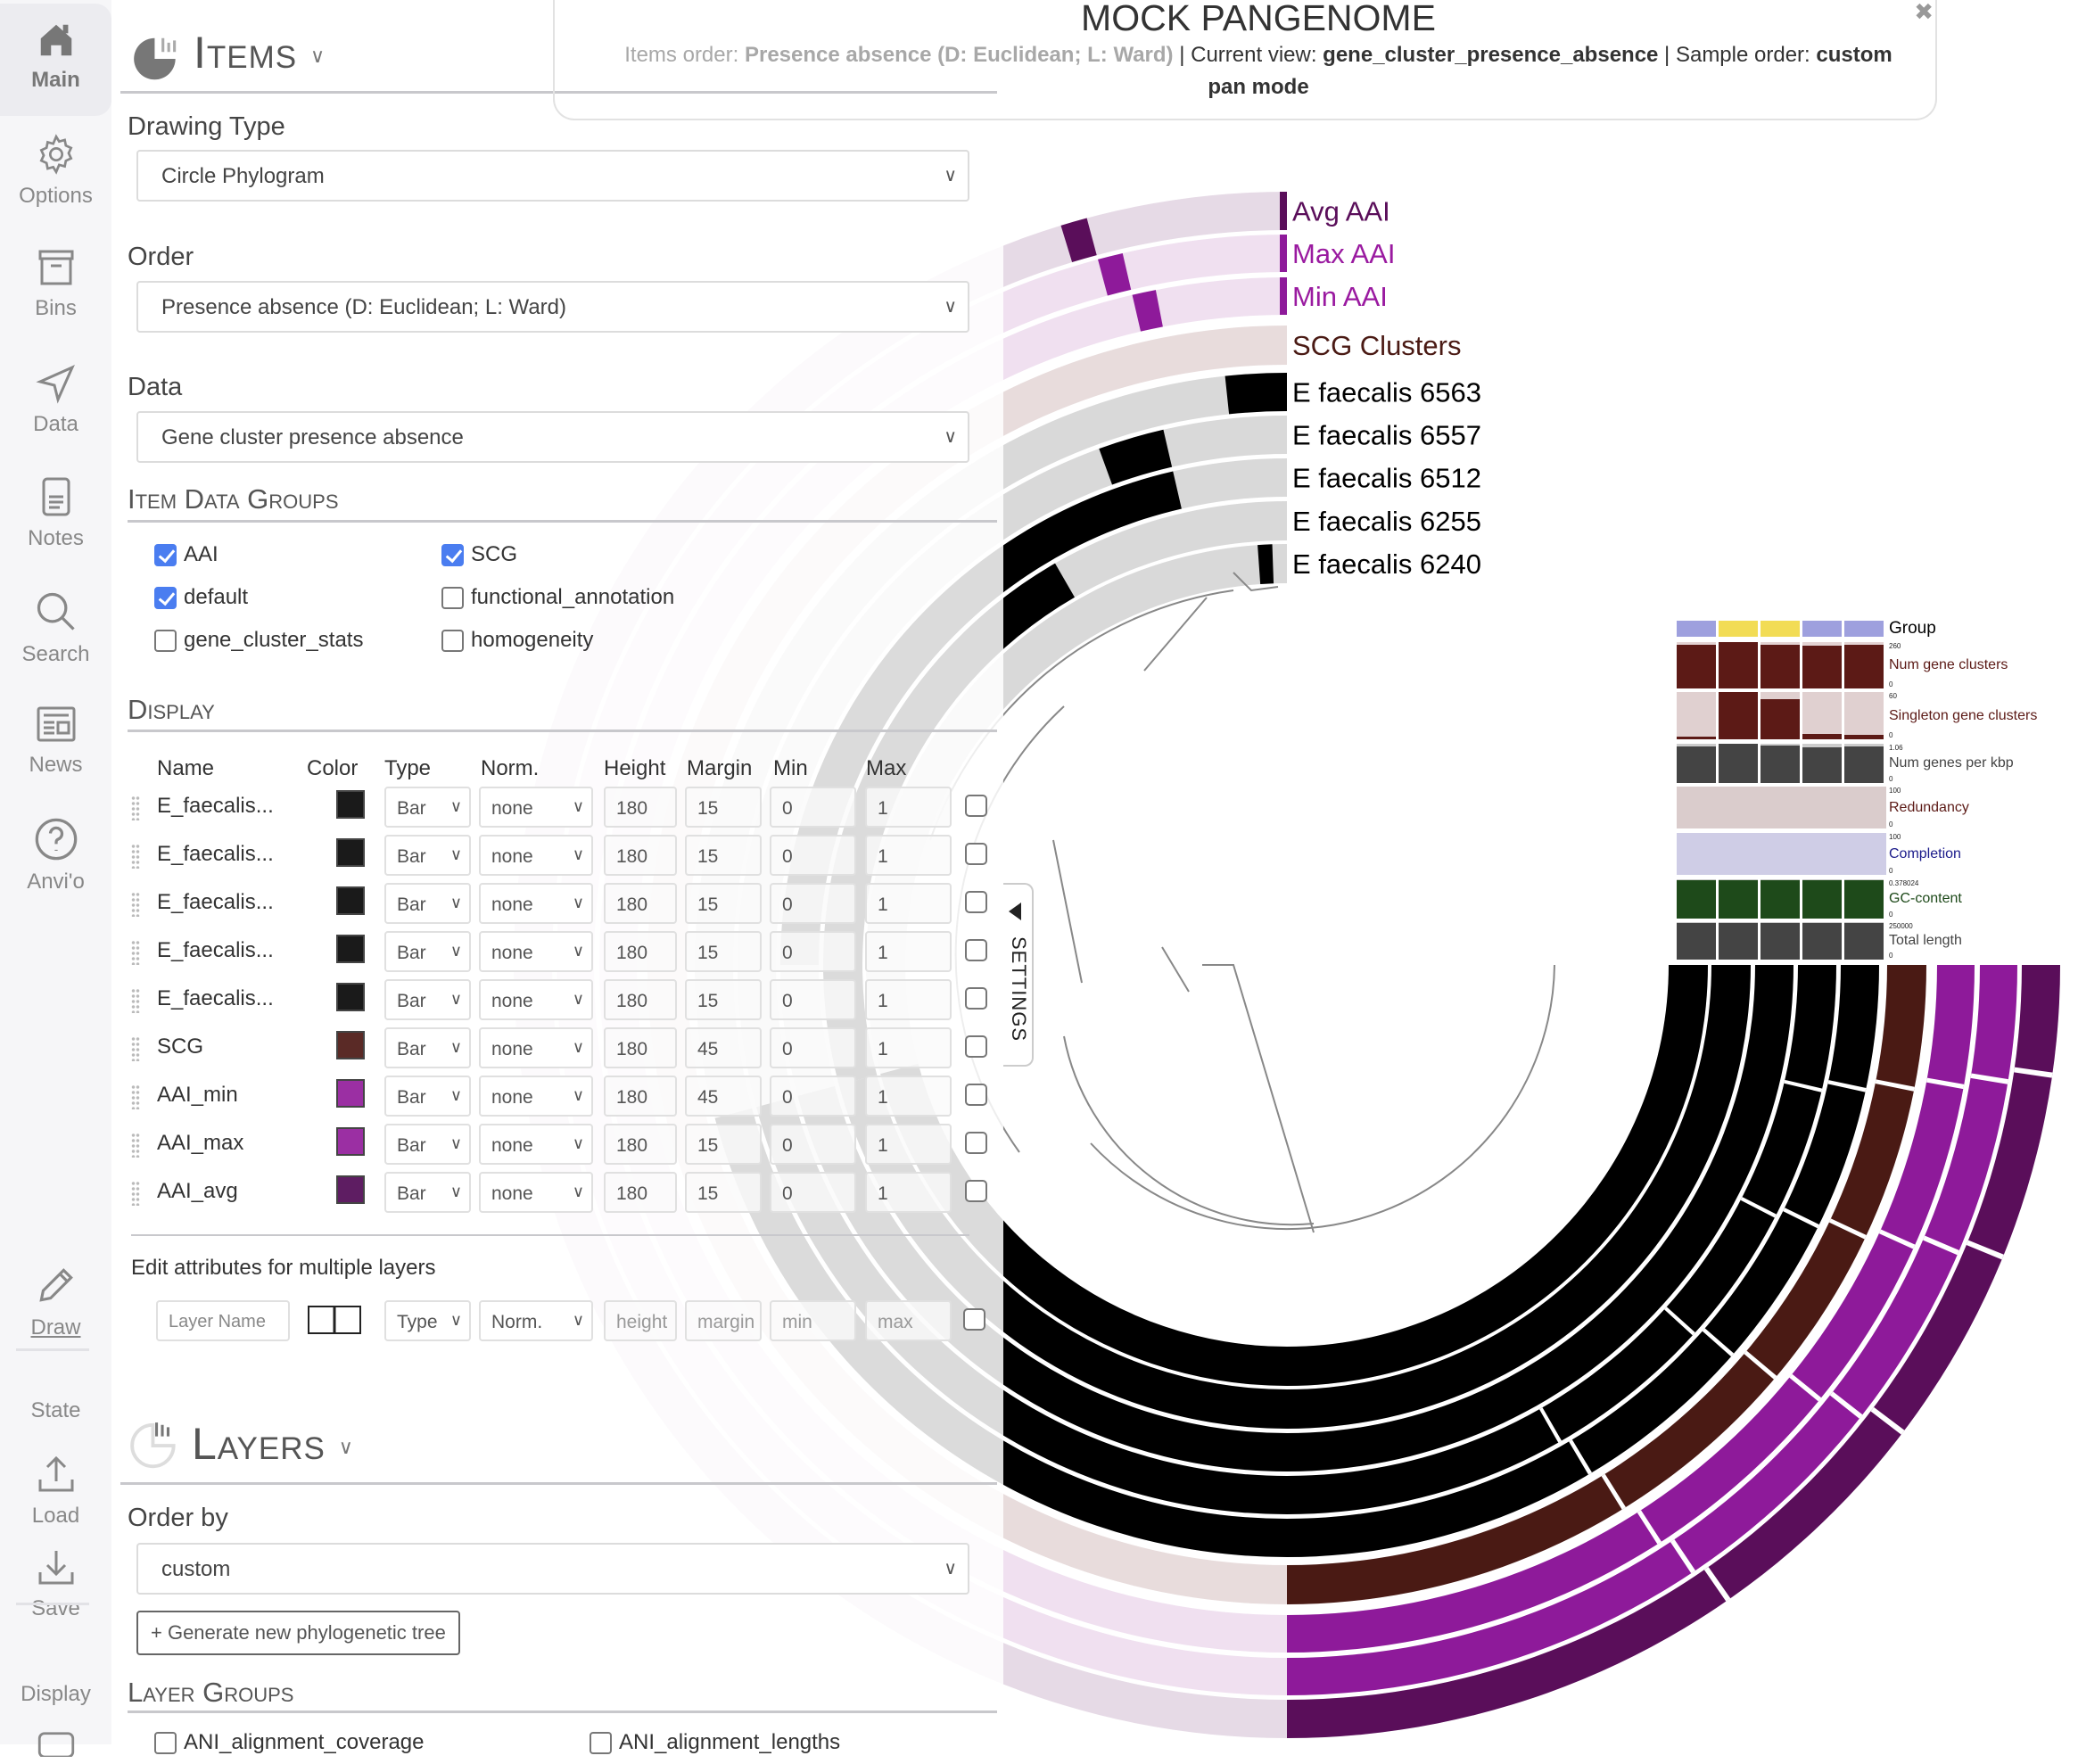  What do you see at coordinates (223, 1320) in the screenshot?
I see `layer-name-input: Layer Name` at bounding box center [223, 1320].